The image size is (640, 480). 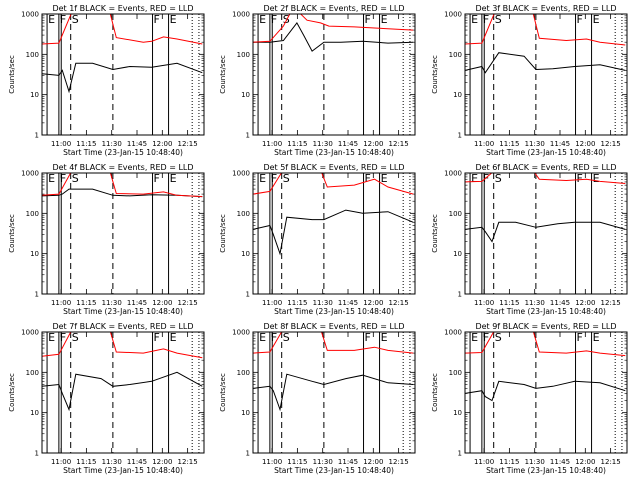 What do you see at coordinates (333, 167) in the screenshot?
I see `panel-title: Det 5f BLACK = Events, RED = LLD` at bounding box center [333, 167].